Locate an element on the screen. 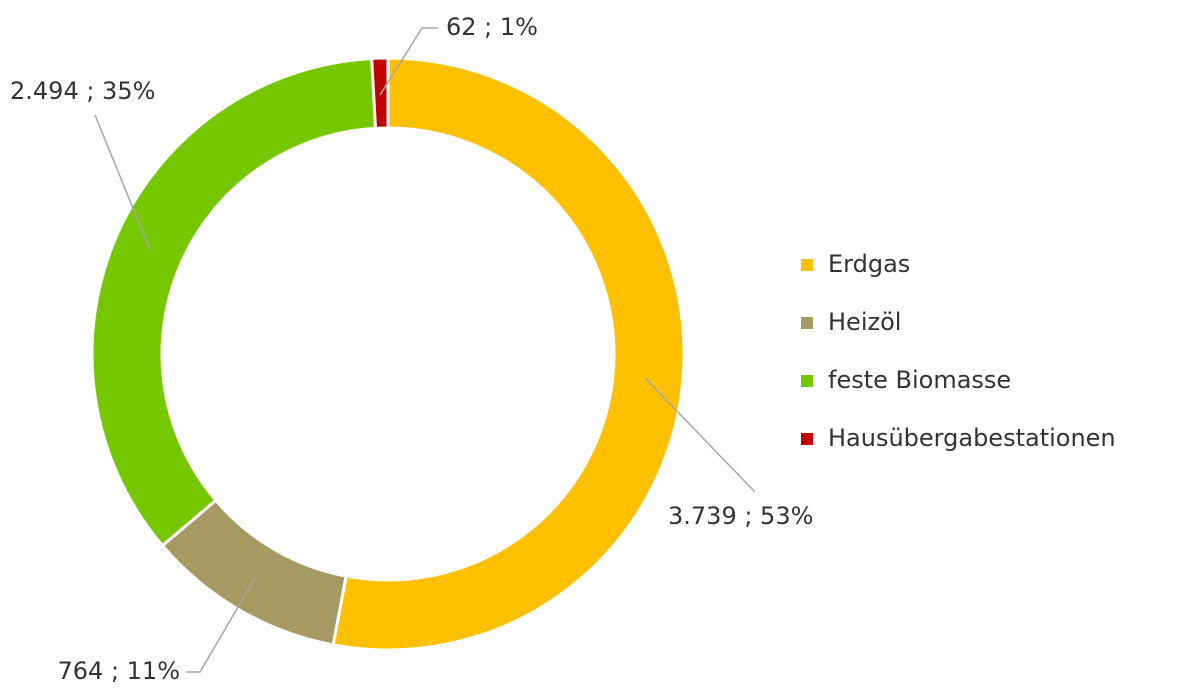 This screenshot has width=1183, height=695. data-label: 2.494 ; 35% is located at coordinates (82, 91).